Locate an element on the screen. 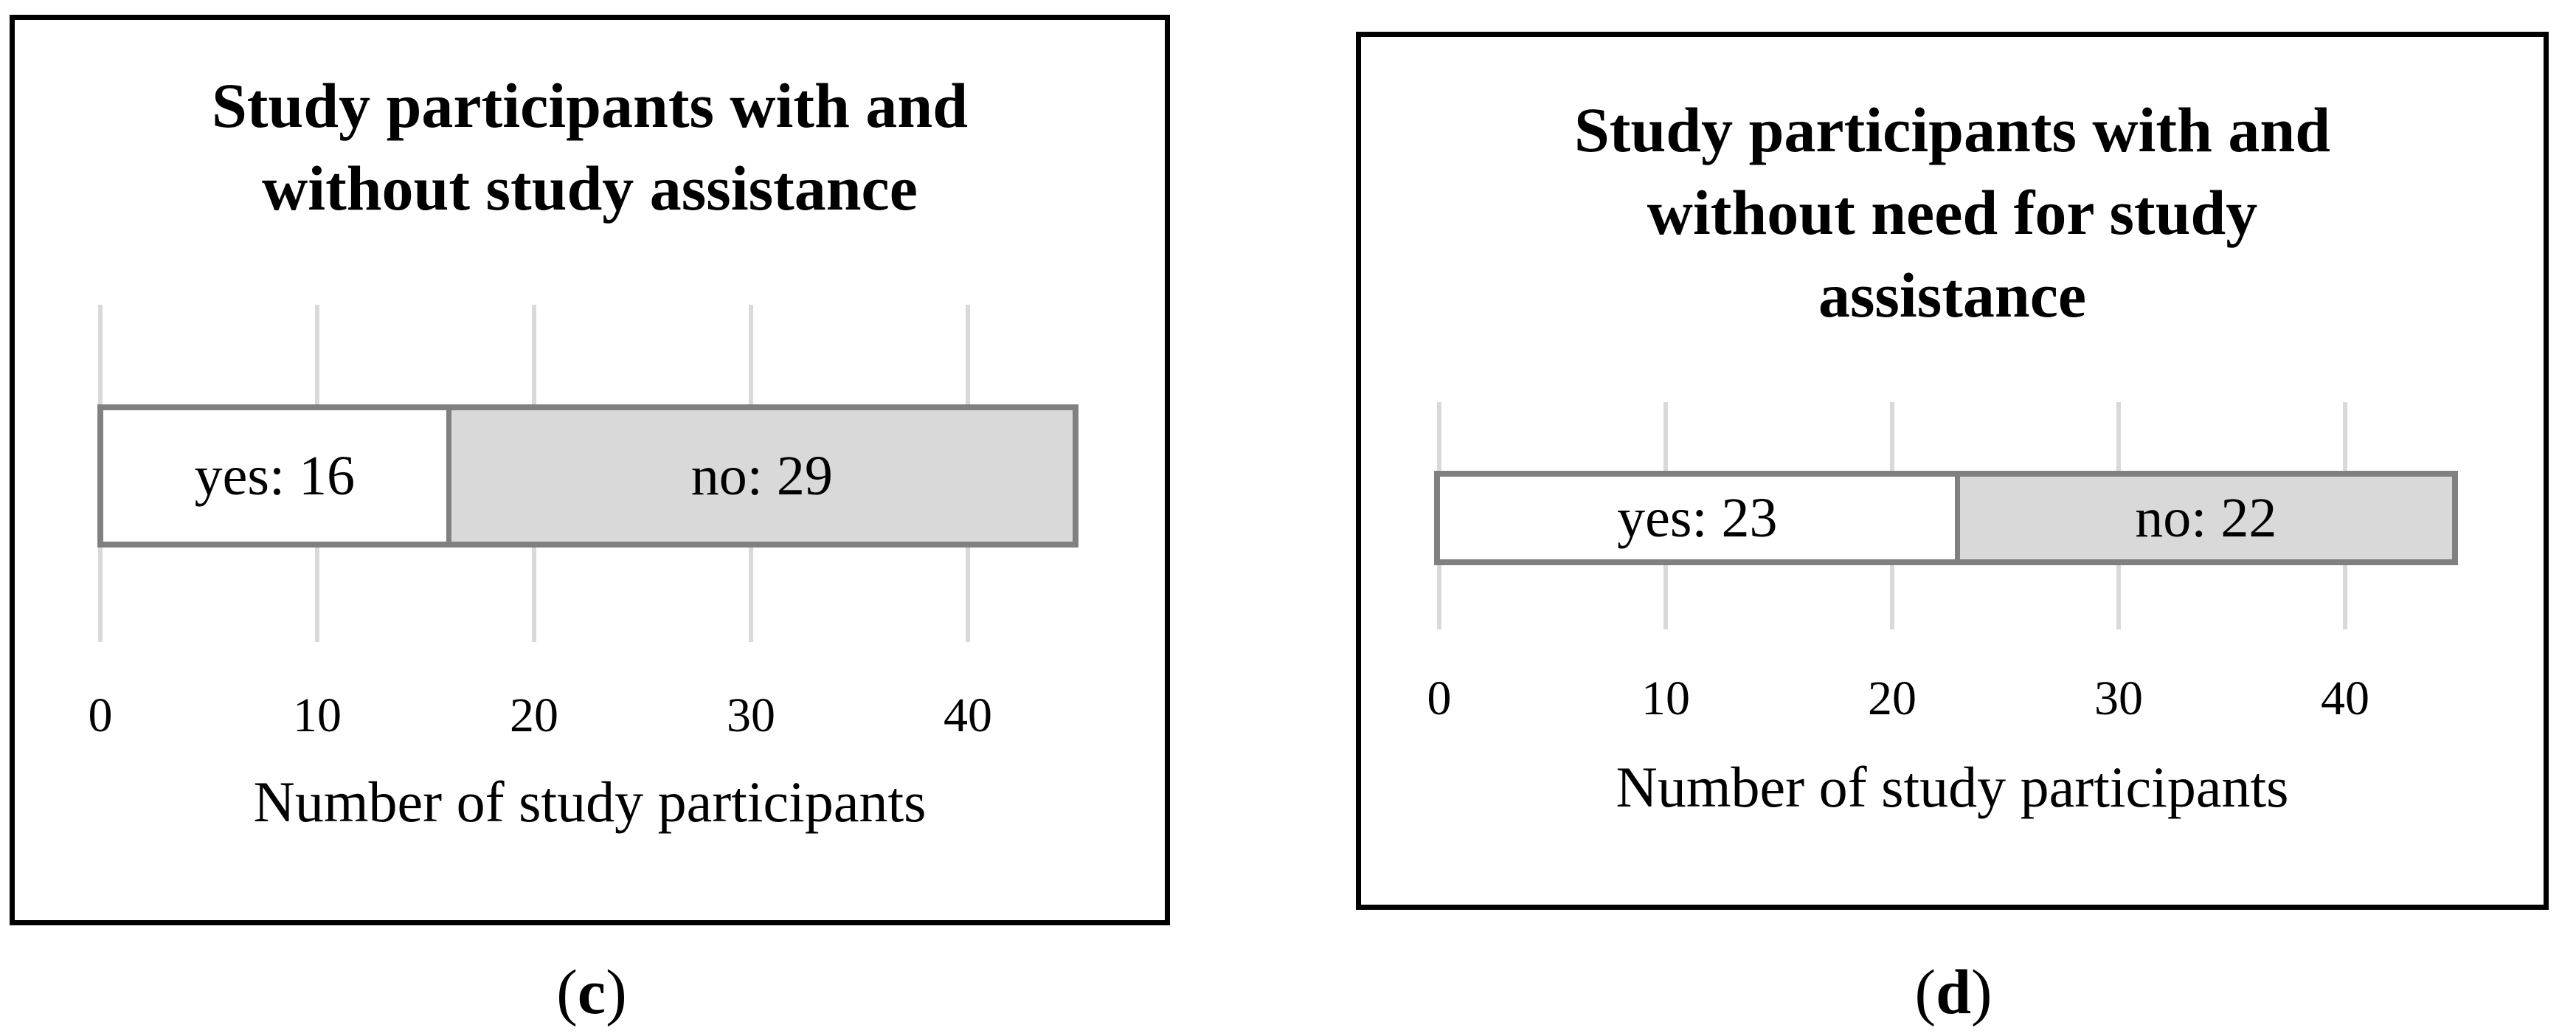  bar-segment-yes: yes: 23 is located at coordinates (1698, 518).